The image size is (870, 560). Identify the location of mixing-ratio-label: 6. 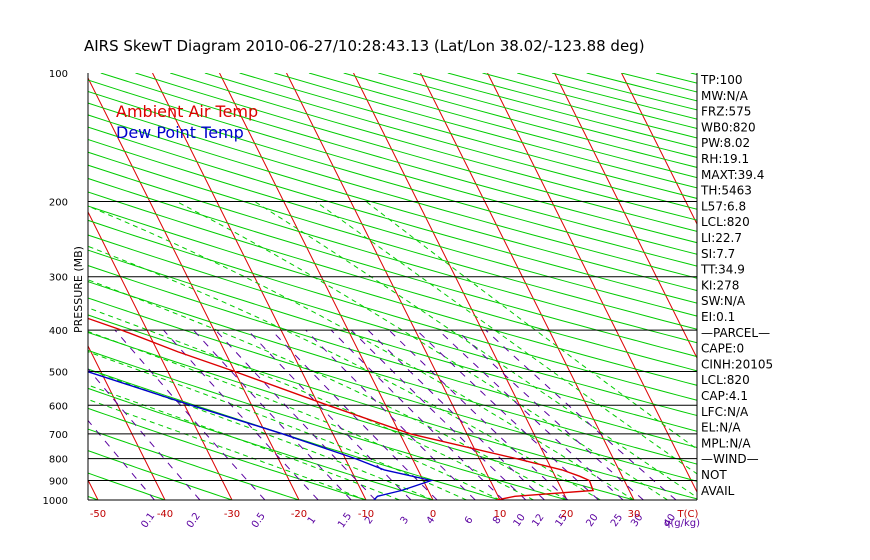
(469, 521).